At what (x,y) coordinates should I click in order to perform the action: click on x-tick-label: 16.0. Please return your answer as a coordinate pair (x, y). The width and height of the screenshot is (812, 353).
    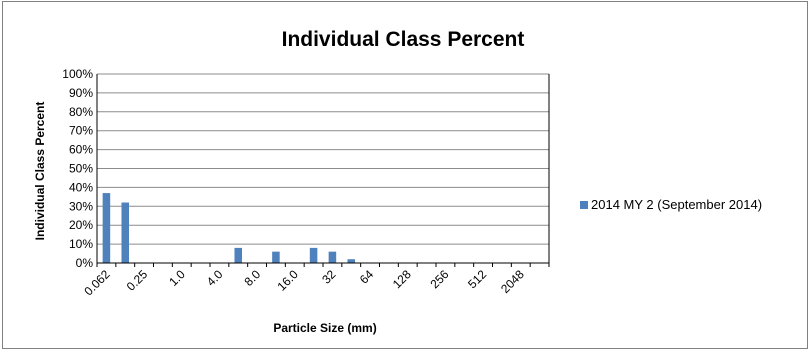
    Looking at the image, I should click on (287, 280).